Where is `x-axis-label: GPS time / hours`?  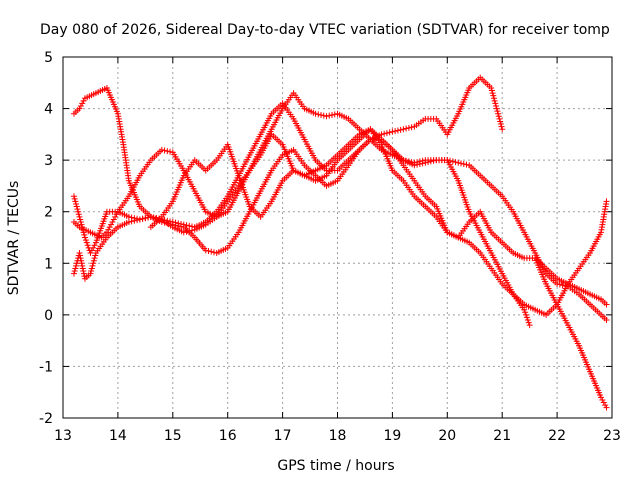
x-axis-label: GPS time / hours is located at coordinates (335, 466).